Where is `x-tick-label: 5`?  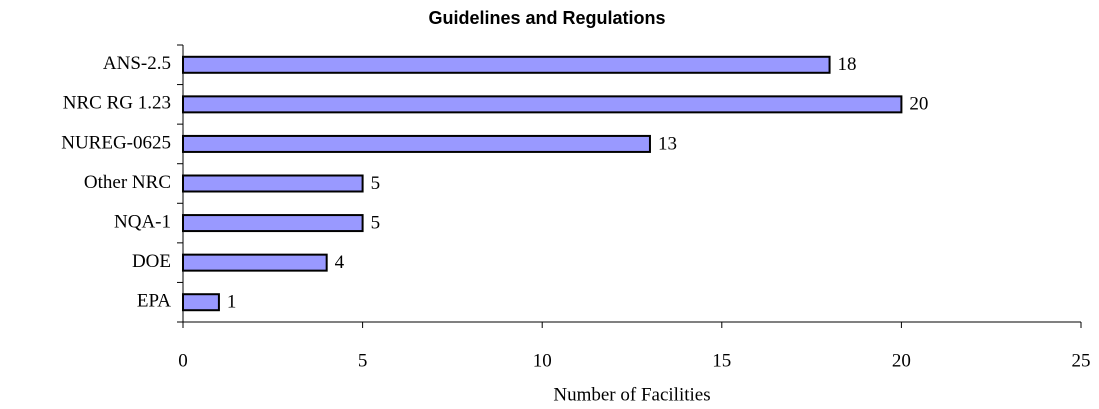 x-tick-label: 5 is located at coordinates (363, 360).